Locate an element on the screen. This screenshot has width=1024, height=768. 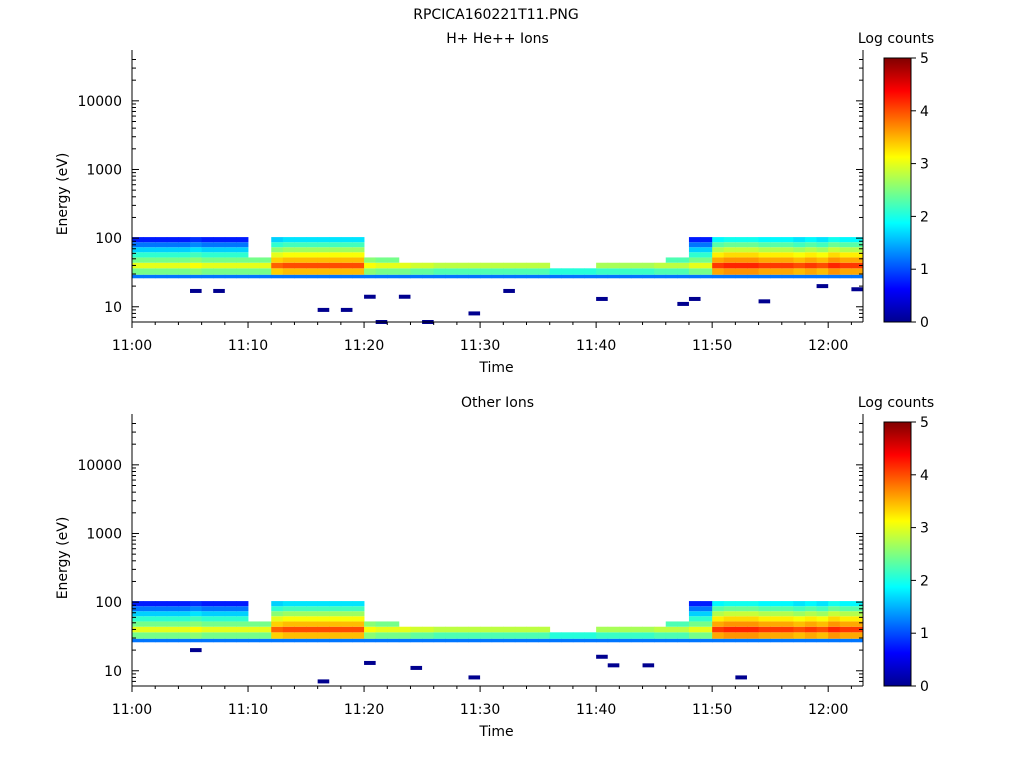
panel-title: Other Ions is located at coordinates (497, 403).